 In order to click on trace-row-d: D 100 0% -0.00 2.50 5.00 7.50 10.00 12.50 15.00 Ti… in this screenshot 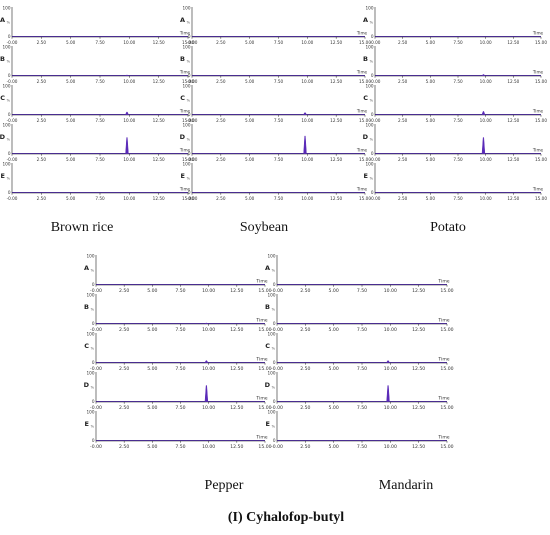, I will do `click(97, 142)`.